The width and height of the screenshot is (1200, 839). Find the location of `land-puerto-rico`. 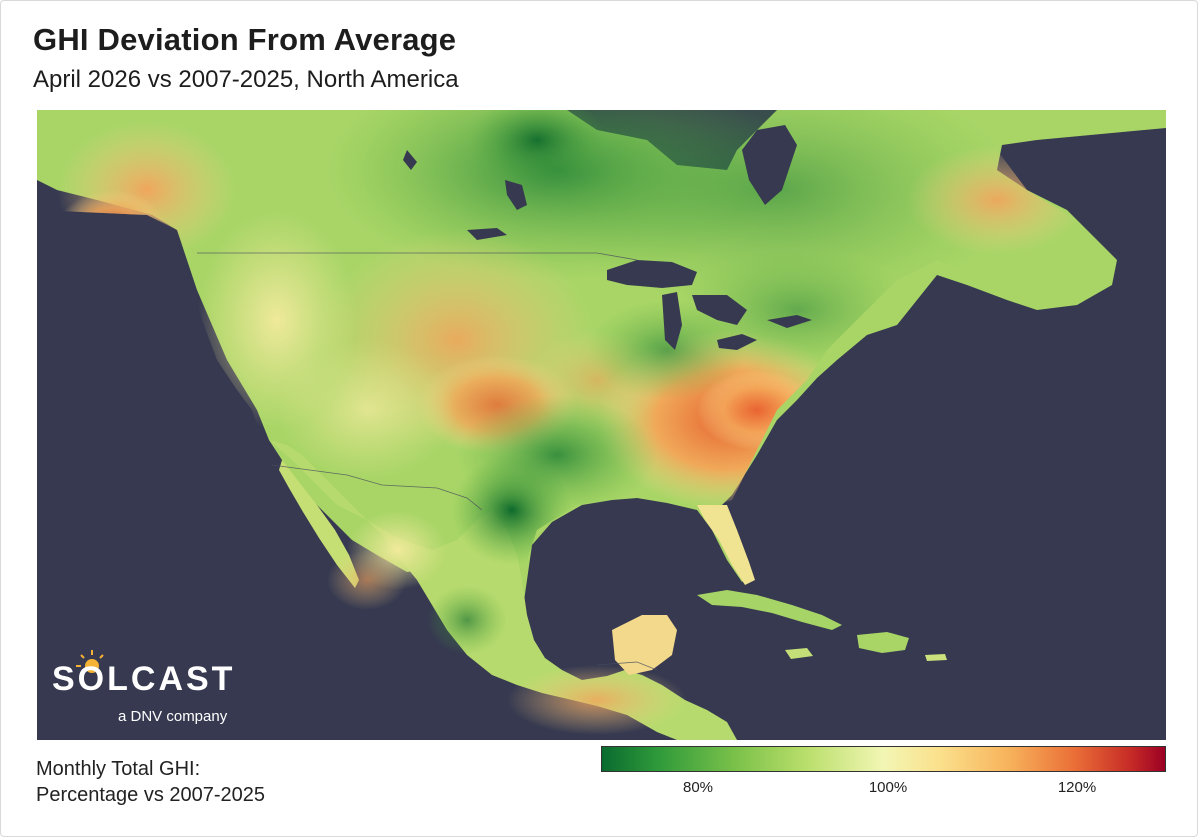

land-puerto-rico is located at coordinates (936, 657).